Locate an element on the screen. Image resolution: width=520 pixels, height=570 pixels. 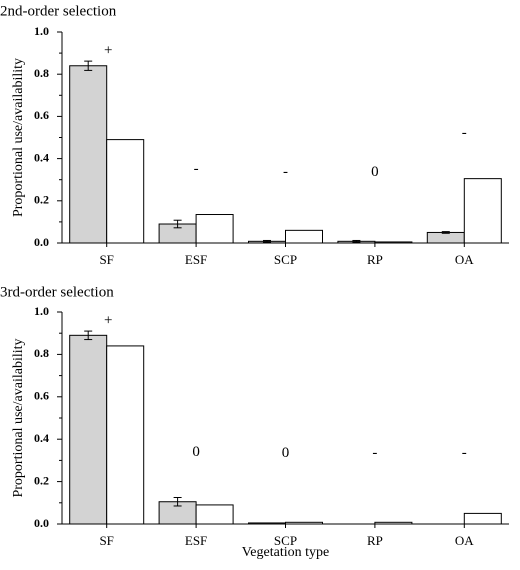
panel1-significance-sf: + is located at coordinates (108, 51).